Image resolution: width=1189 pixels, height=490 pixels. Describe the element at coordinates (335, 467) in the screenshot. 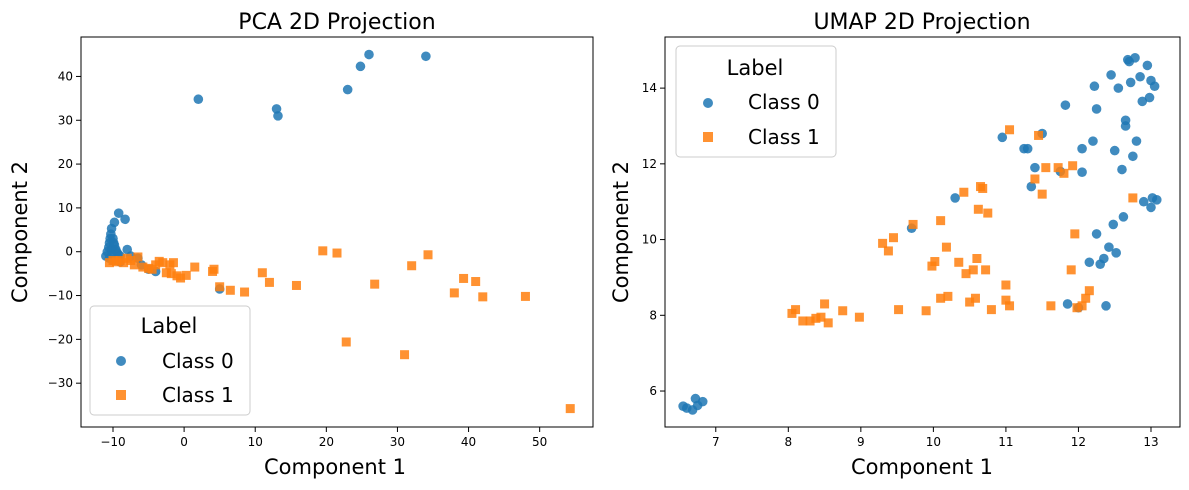

I see `pca-xlabel: Component 1` at that location.